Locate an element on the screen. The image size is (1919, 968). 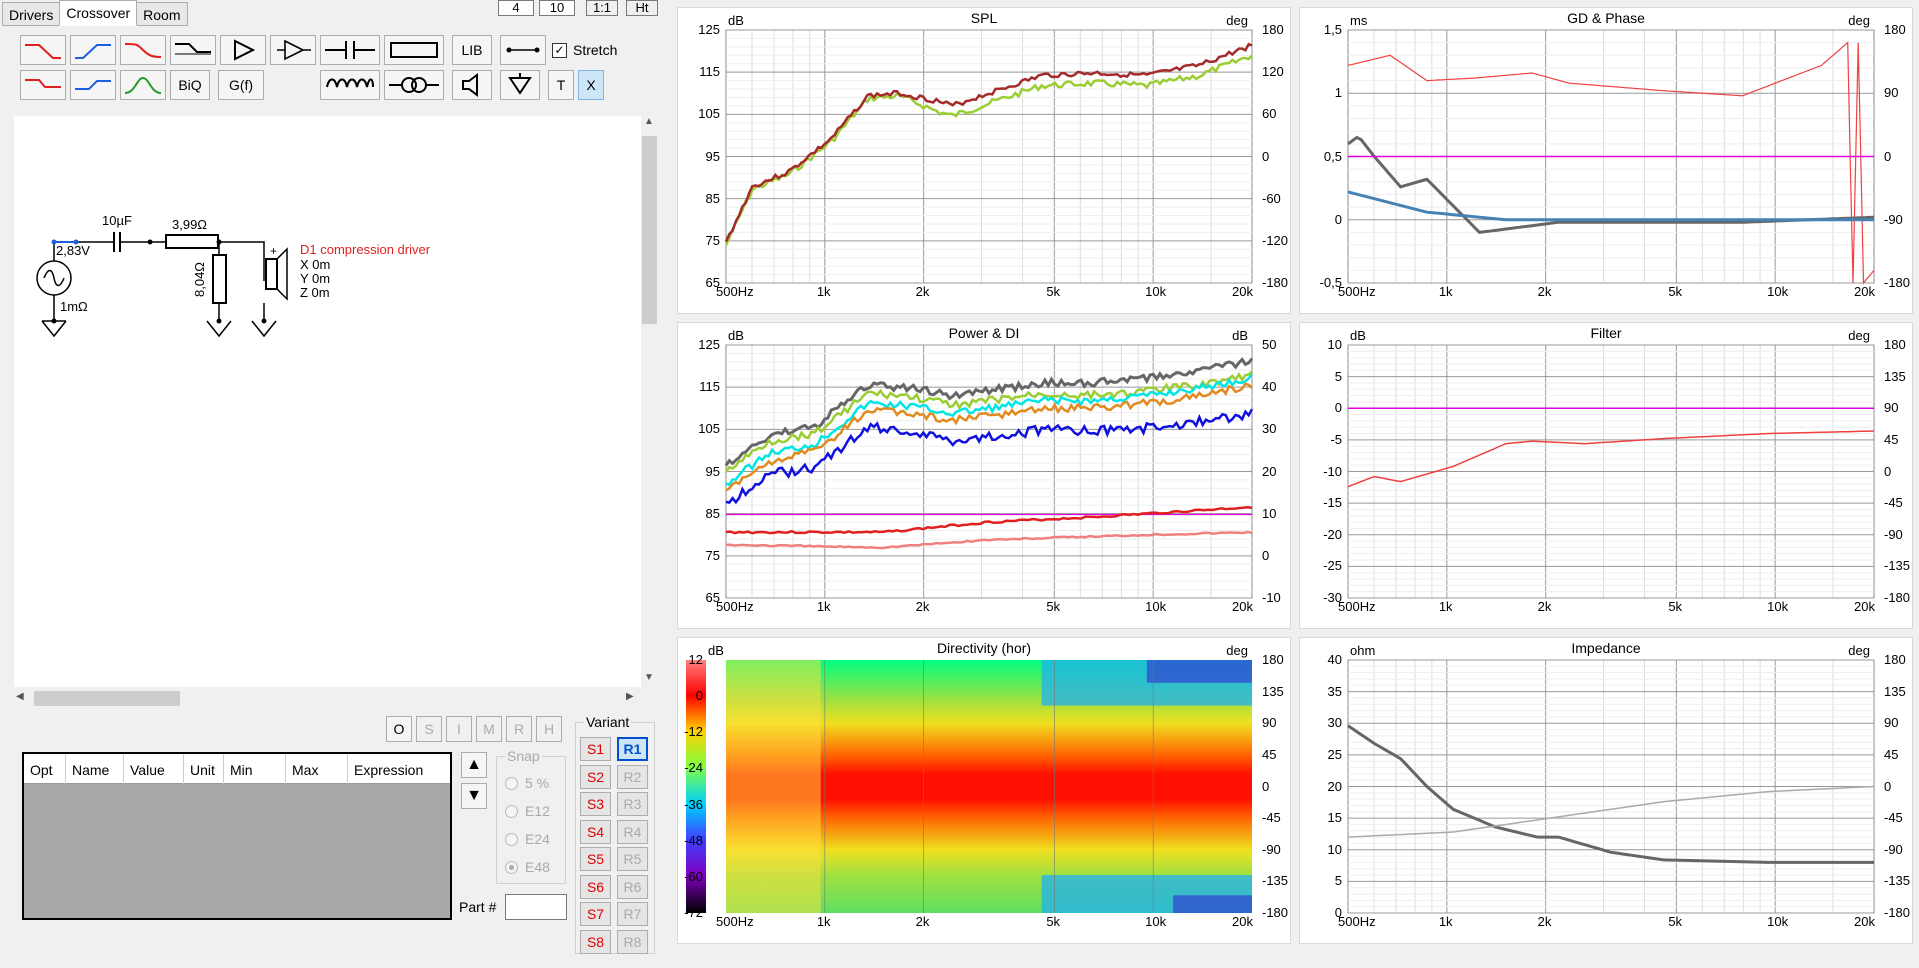
y2-tick-label: 45 is located at coordinates (1269, 754).